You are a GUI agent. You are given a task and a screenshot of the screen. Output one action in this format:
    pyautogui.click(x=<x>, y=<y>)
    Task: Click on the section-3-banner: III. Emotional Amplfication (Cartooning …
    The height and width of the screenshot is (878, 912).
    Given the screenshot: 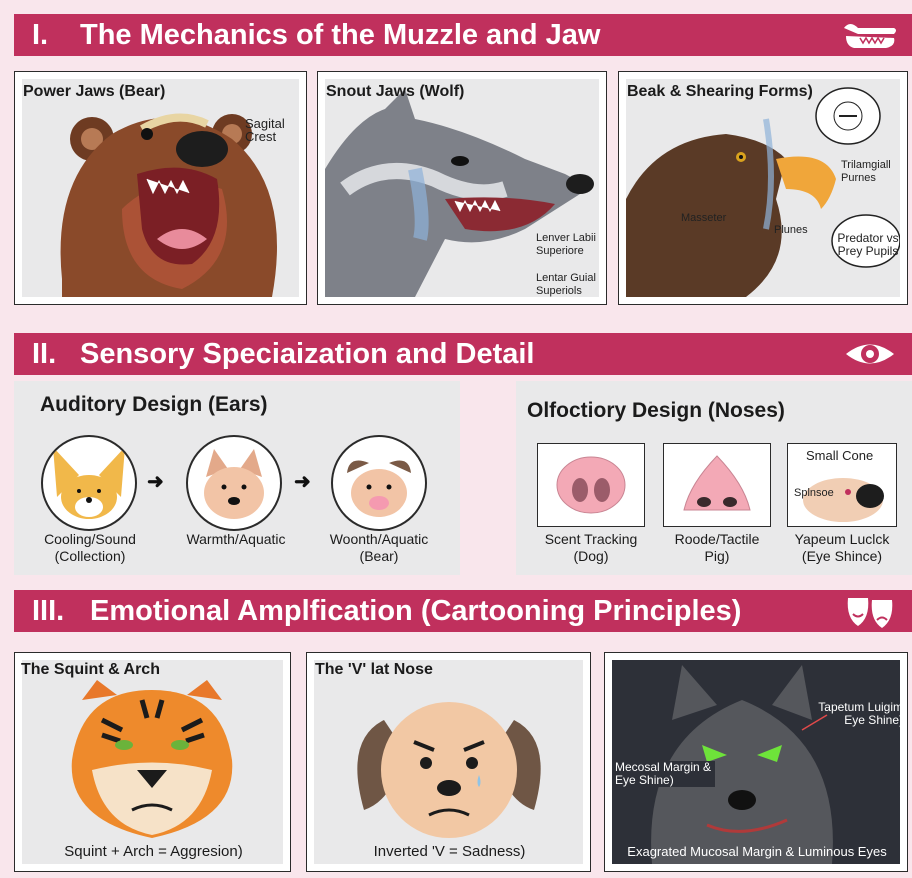 What is the action you would take?
    pyautogui.click(x=463, y=611)
    